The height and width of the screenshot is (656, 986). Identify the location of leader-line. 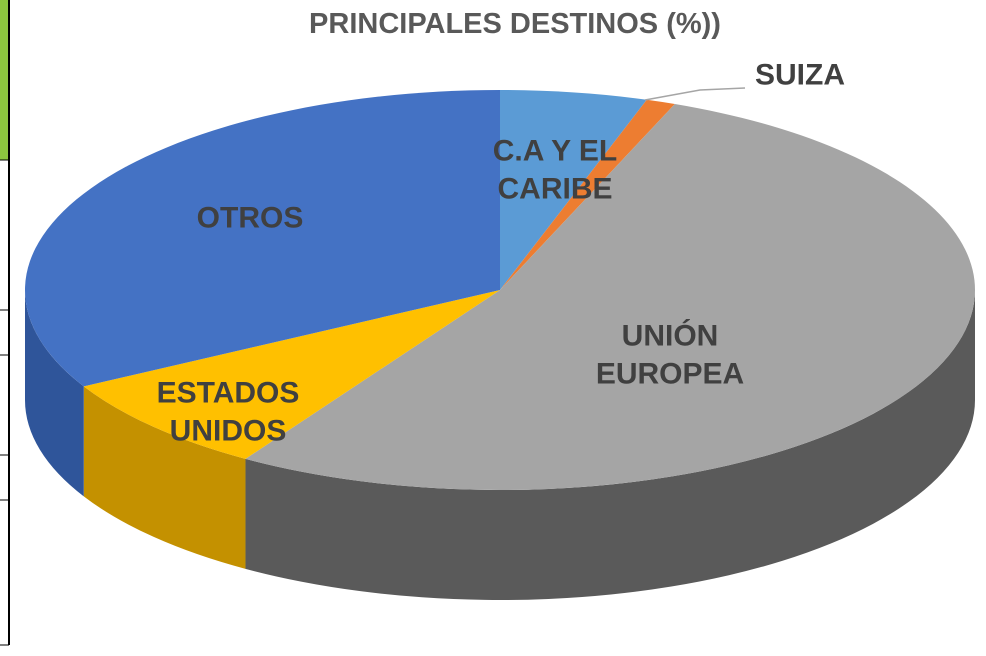
(695, 94).